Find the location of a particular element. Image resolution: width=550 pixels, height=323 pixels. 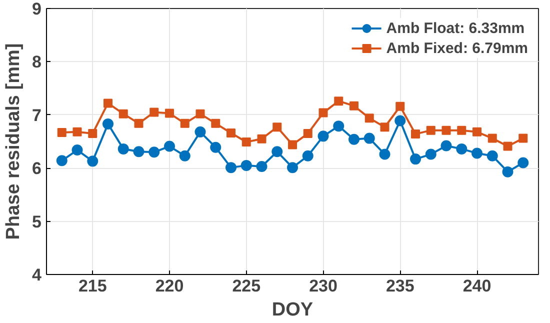

y-tick-label: 8 is located at coordinates (37, 62).